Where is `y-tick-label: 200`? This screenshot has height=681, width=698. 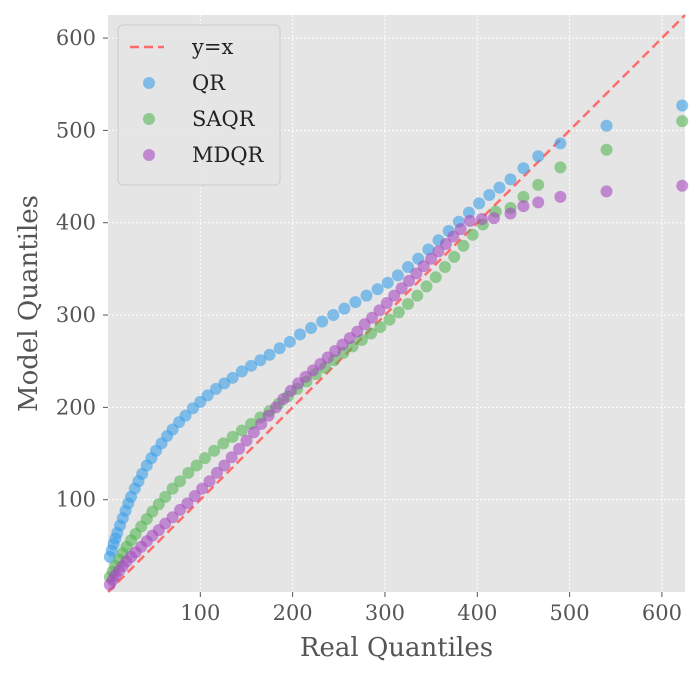 y-tick-label: 200 is located at coordinates (76, 407).